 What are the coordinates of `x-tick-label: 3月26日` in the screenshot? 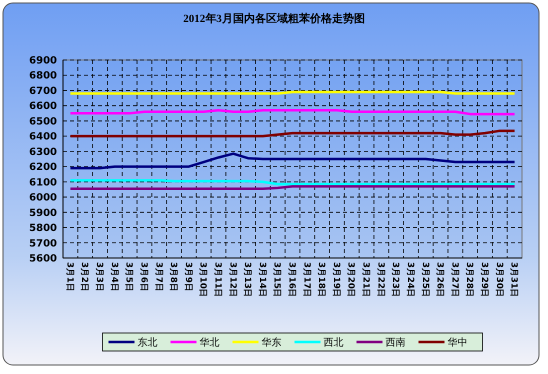 It's located at (440, 280).